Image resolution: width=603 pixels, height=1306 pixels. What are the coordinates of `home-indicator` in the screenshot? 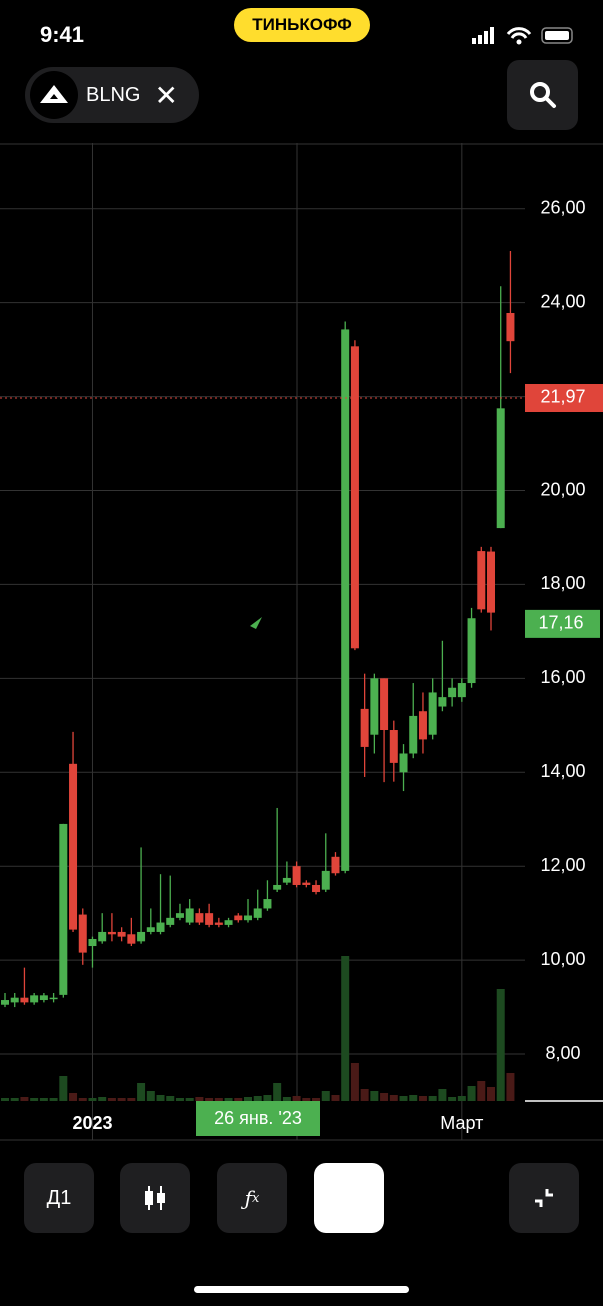 It's located at (301, 1289).